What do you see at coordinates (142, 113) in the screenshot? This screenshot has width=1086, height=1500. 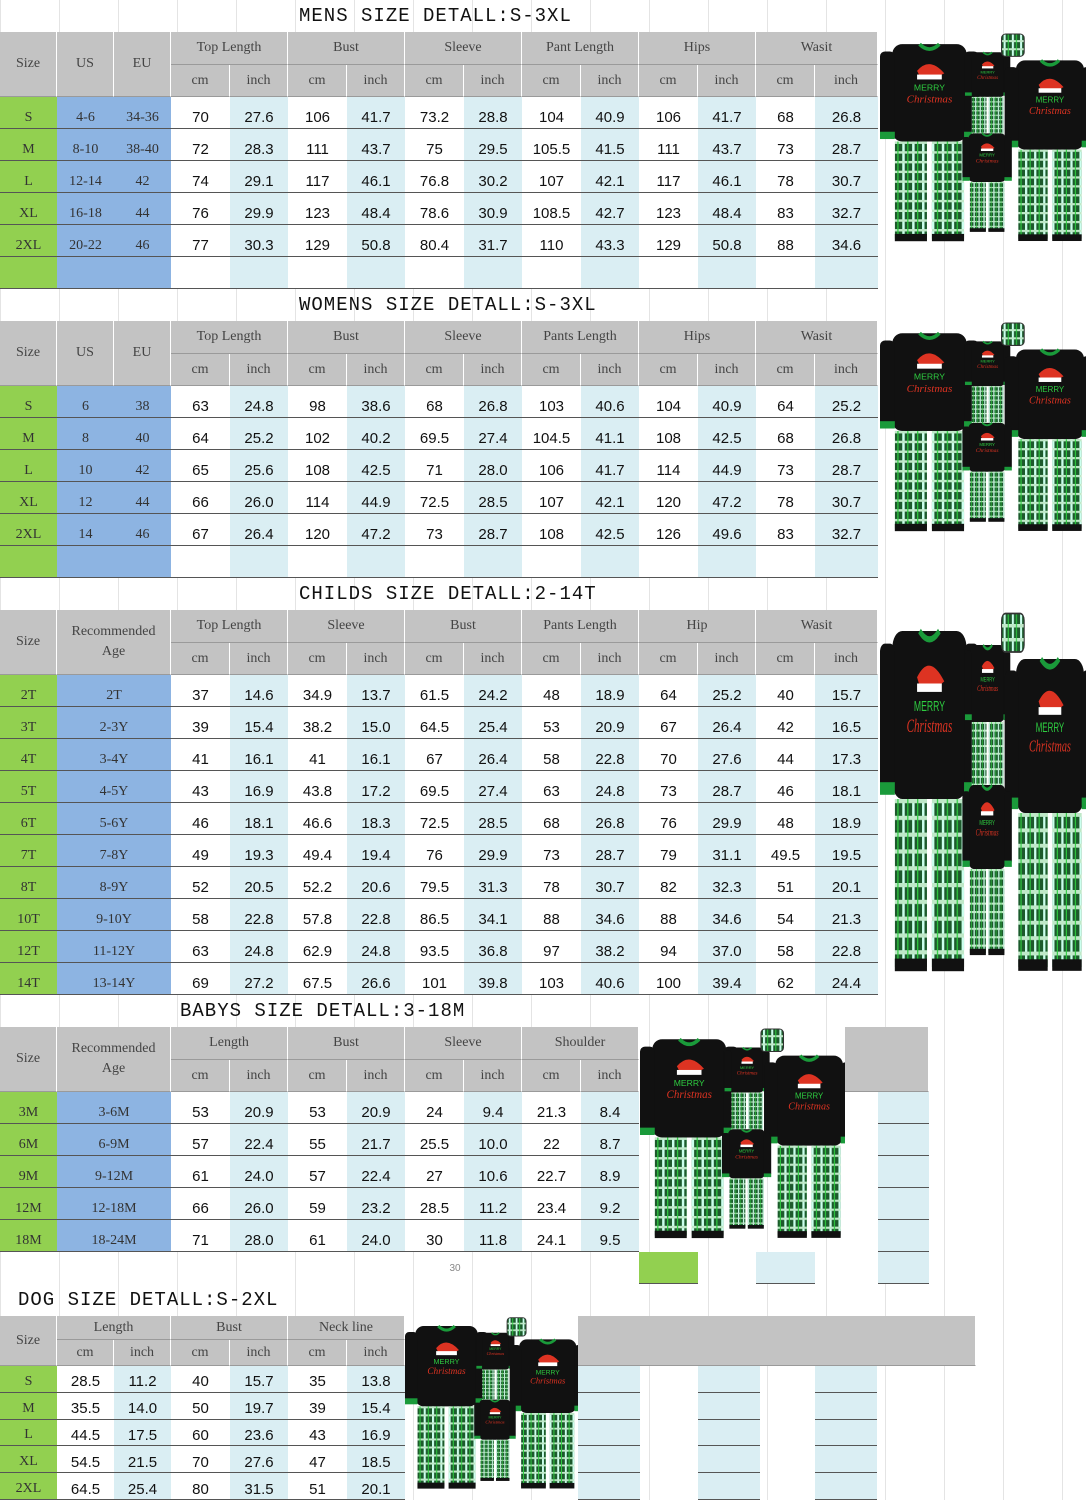 I see `fit-cell: 34-36` at bounding box center [142, 113].